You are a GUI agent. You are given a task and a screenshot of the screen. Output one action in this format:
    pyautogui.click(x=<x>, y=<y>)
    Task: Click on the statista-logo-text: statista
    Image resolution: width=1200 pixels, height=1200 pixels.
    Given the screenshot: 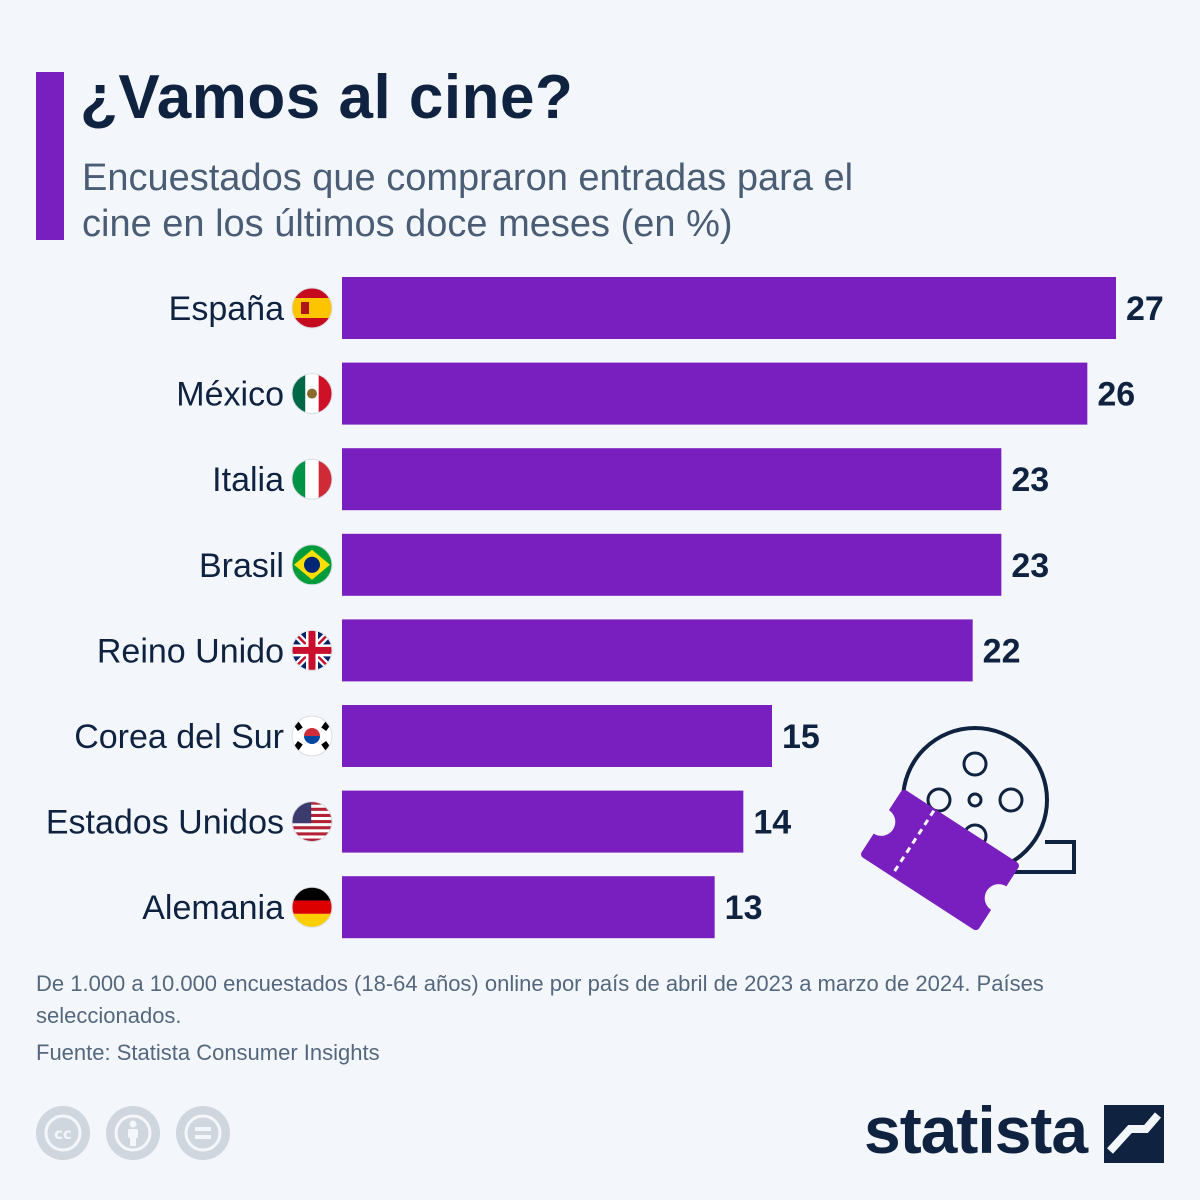 What is the action you would take?
    pyautogui.click(x=976, y=1130)
    